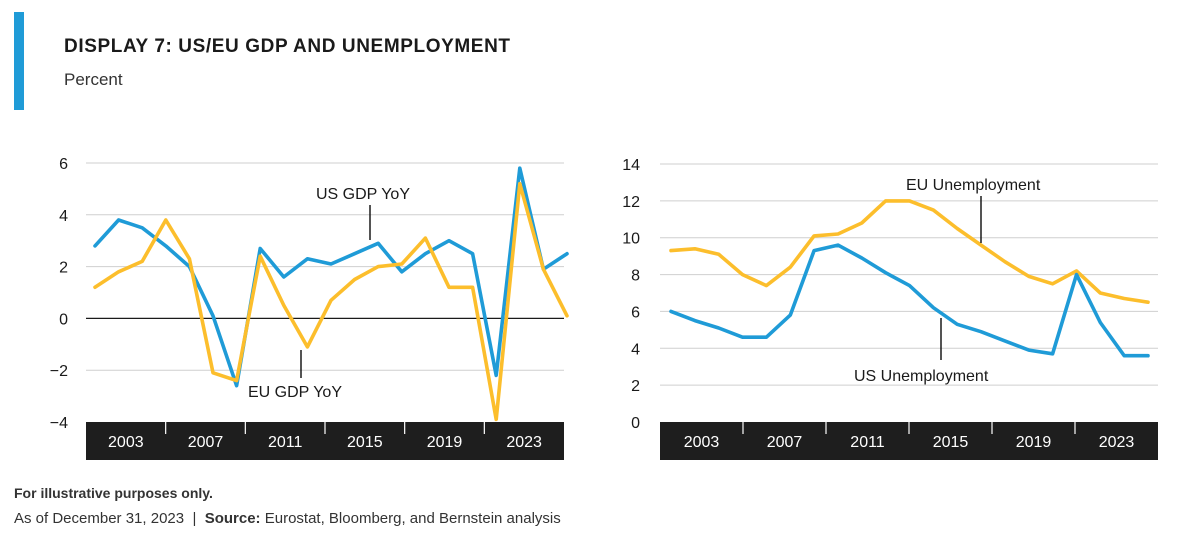  What do you see at coordinates (631, 202) in the screenshot?
I see `y-tick-label: 12` at bounding box center [631, 202].